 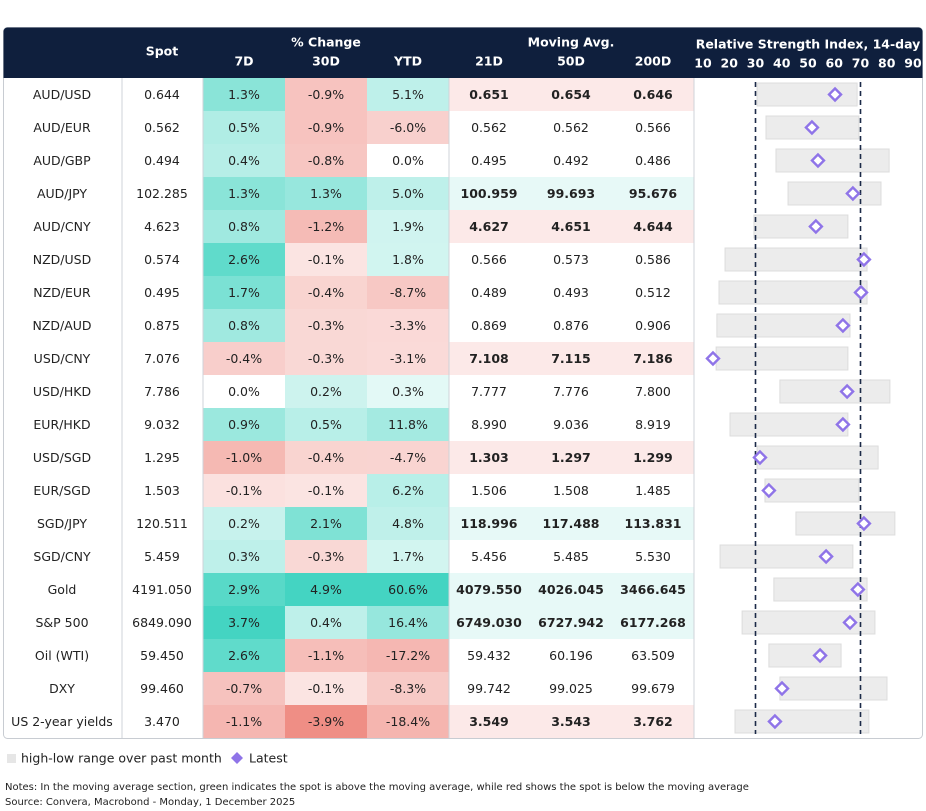 I want to click on ma-value: 7.777, so click(x=489, y=391).